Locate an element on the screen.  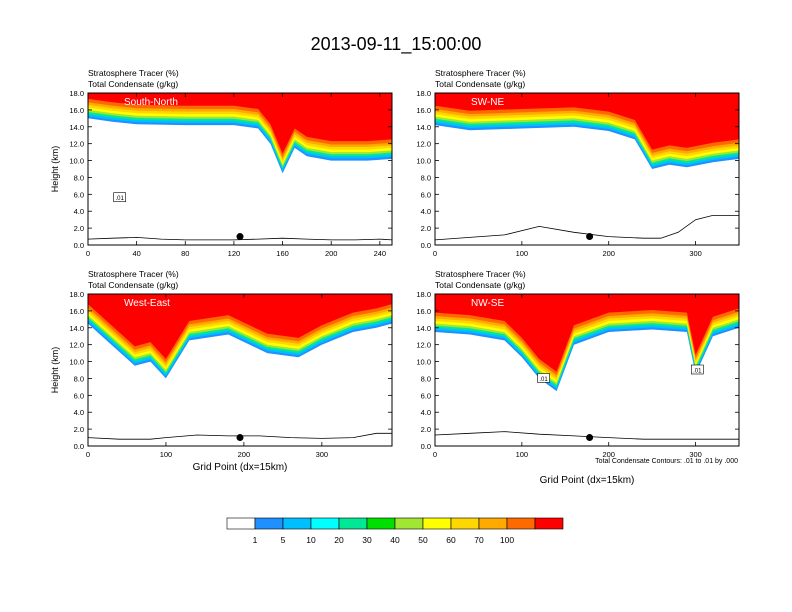
contour-label-2: .01 is located at coordinates (697, 369).